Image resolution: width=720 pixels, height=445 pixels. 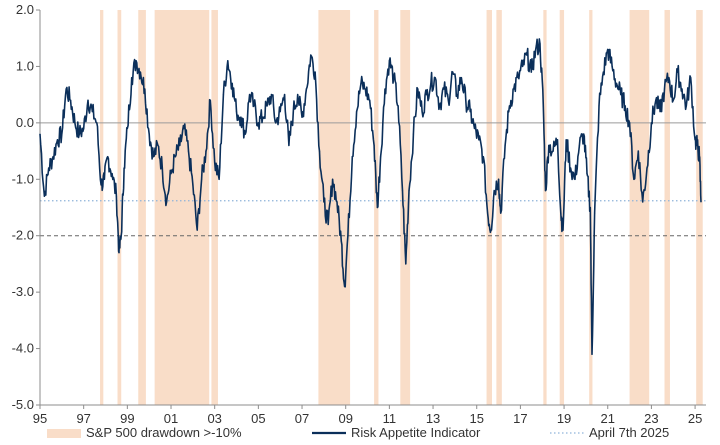 I want to click on x-tick-label: 97, so click(x=83, y=418).